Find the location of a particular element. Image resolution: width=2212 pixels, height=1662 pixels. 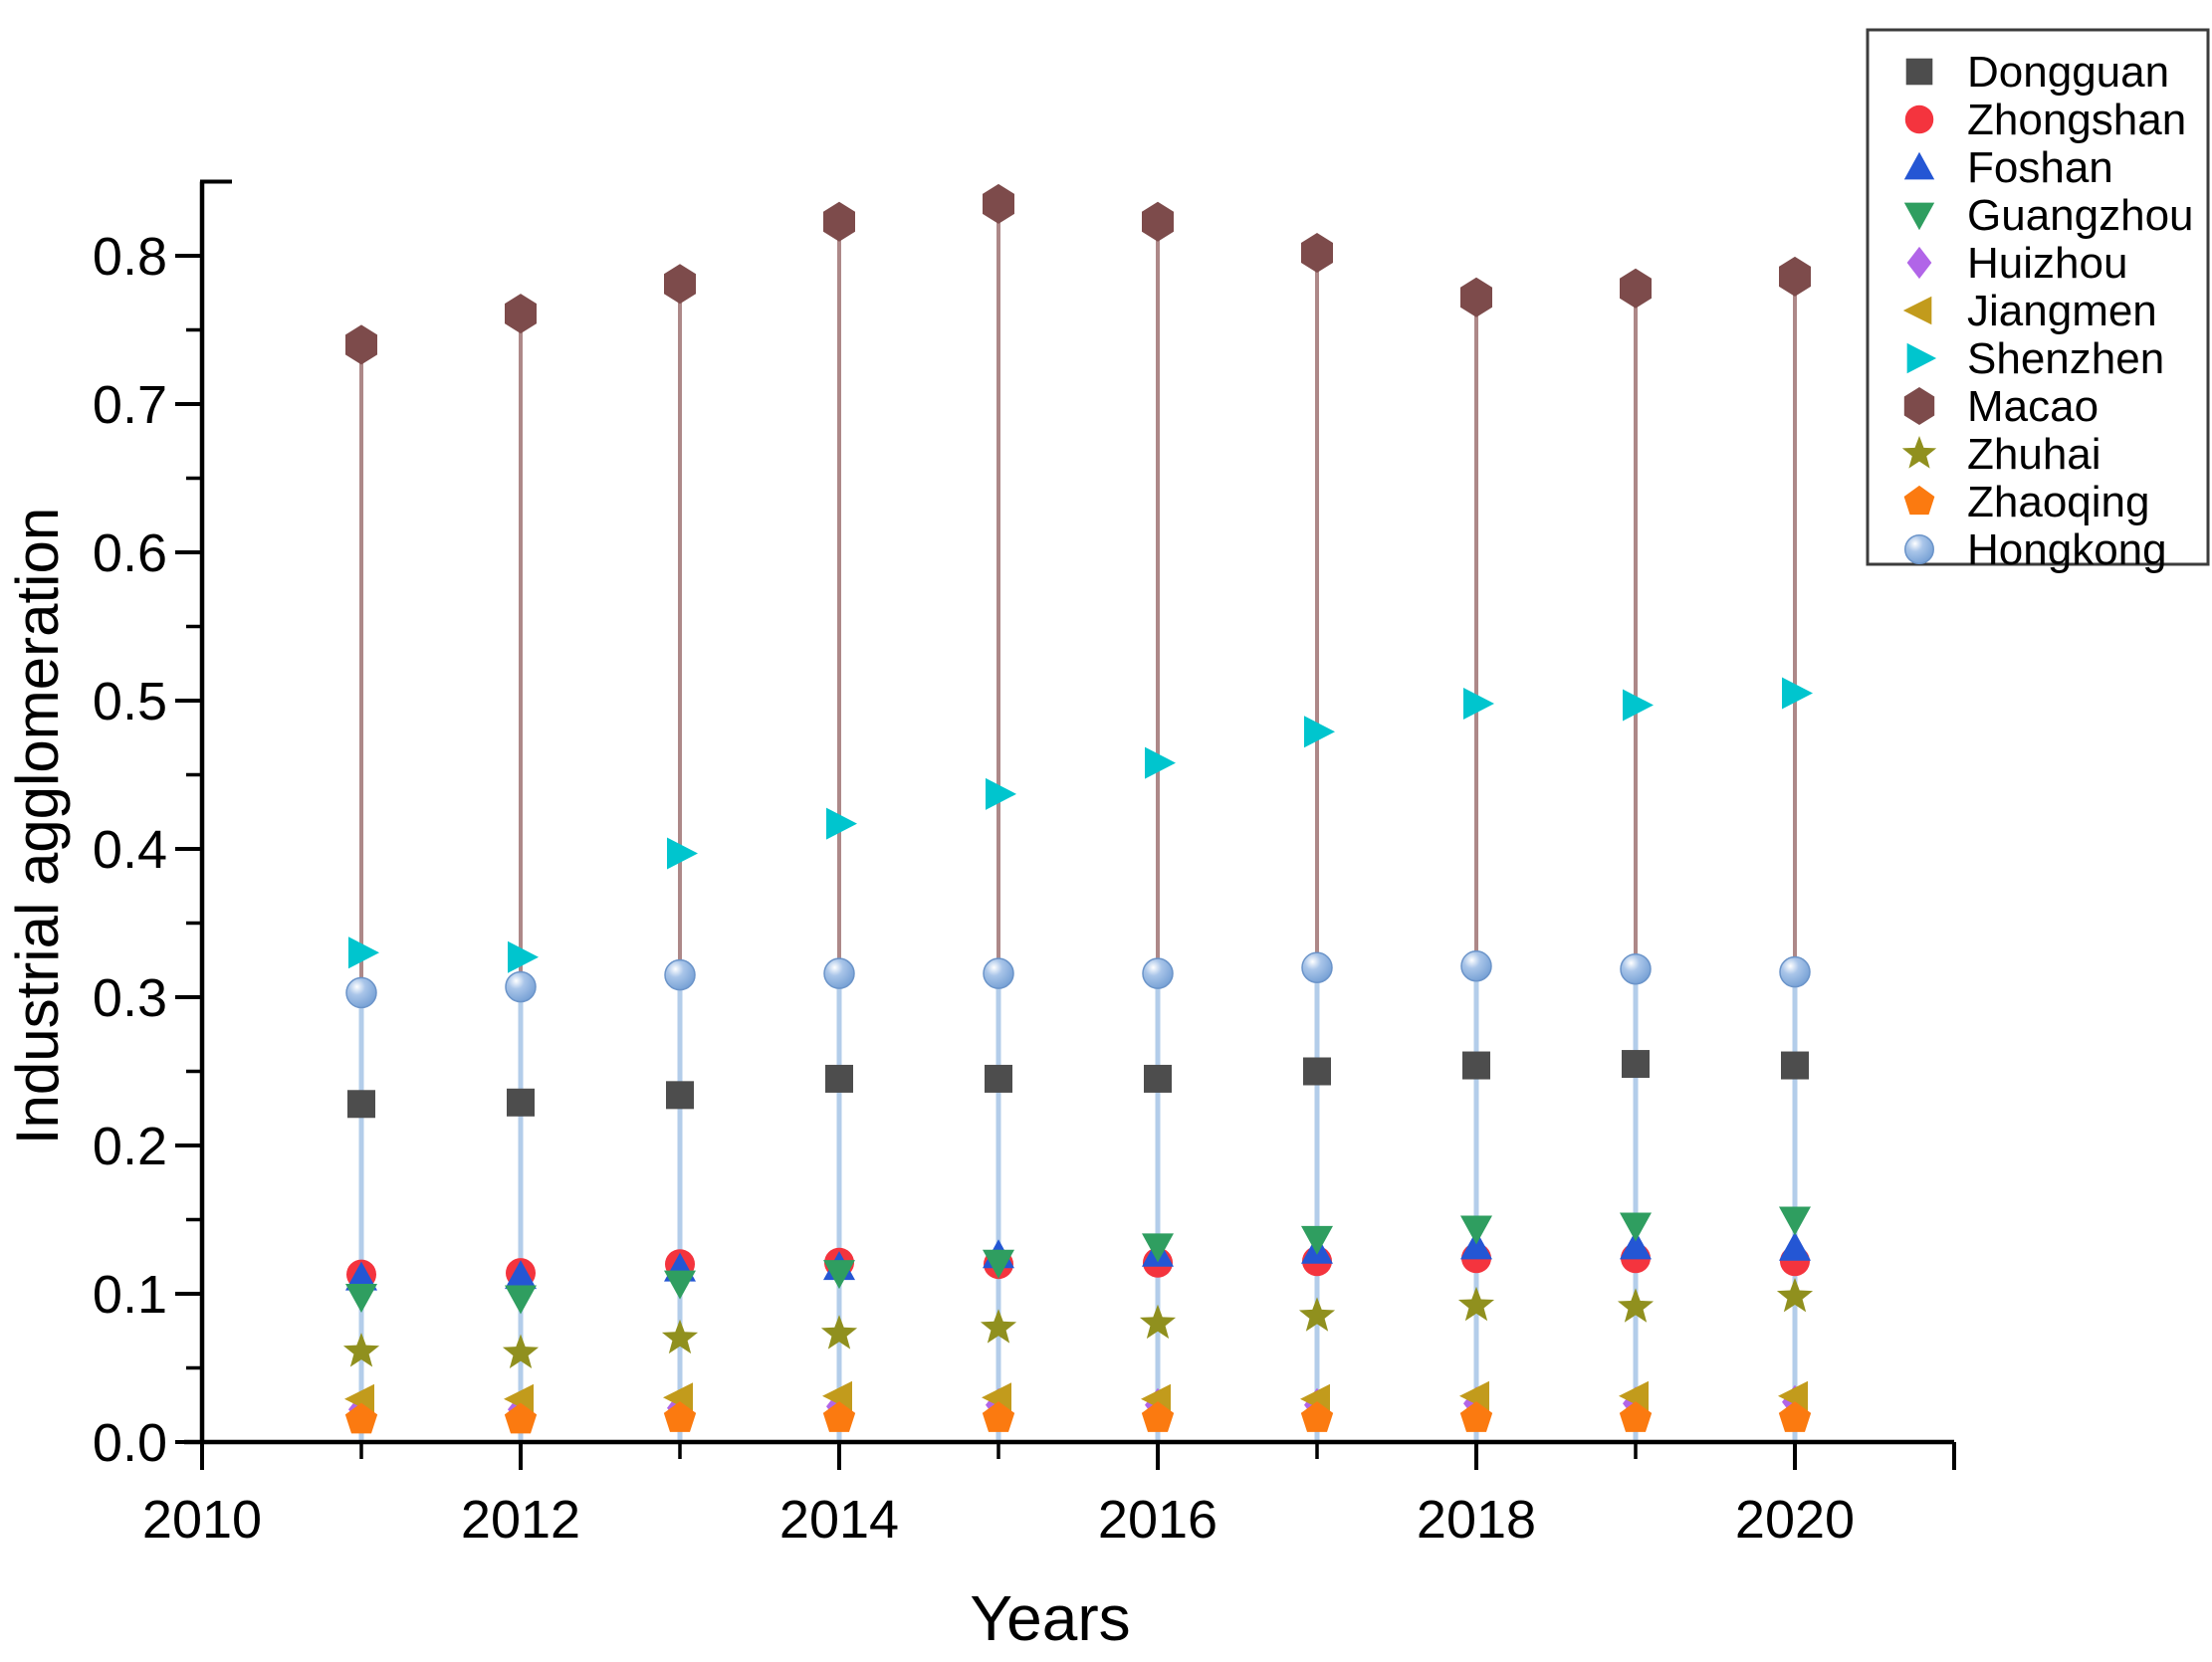

marker-dongguan-2014 is located at coordinates (839, 1078).